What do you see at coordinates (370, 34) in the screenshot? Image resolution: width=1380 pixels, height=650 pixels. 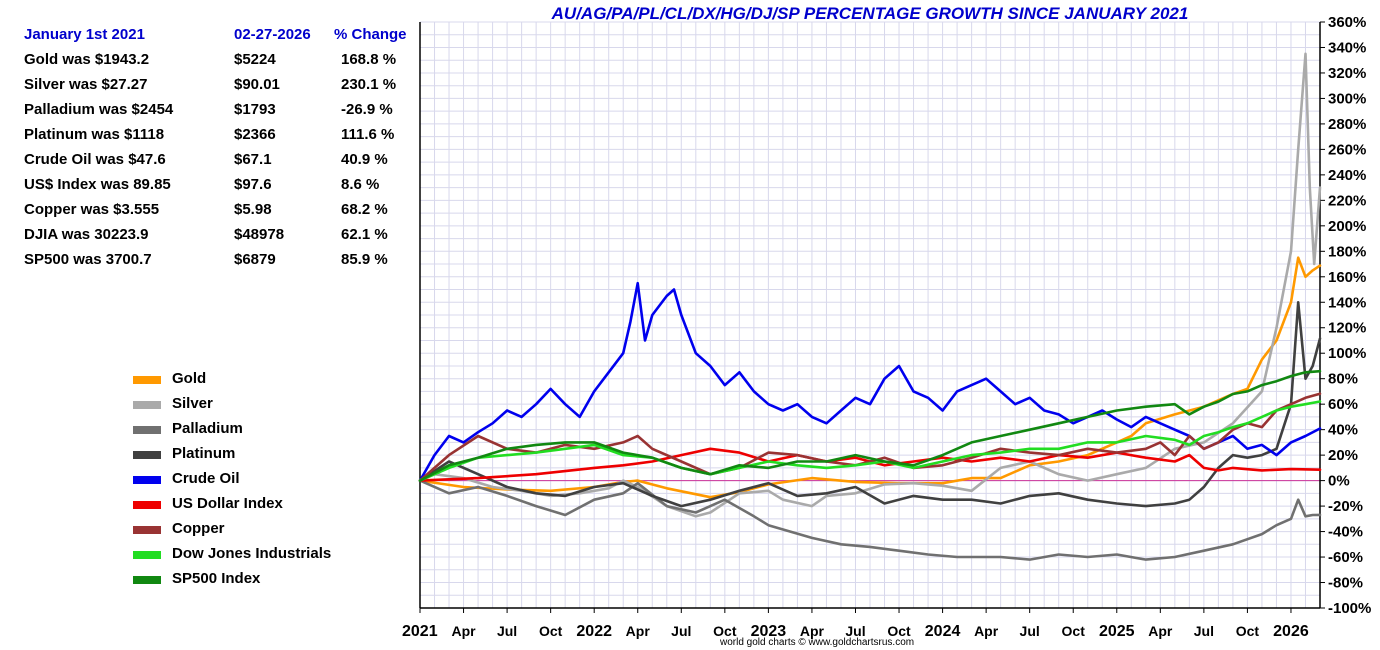 I see `table-header-change: % Change` at bounding box center [370, 34].